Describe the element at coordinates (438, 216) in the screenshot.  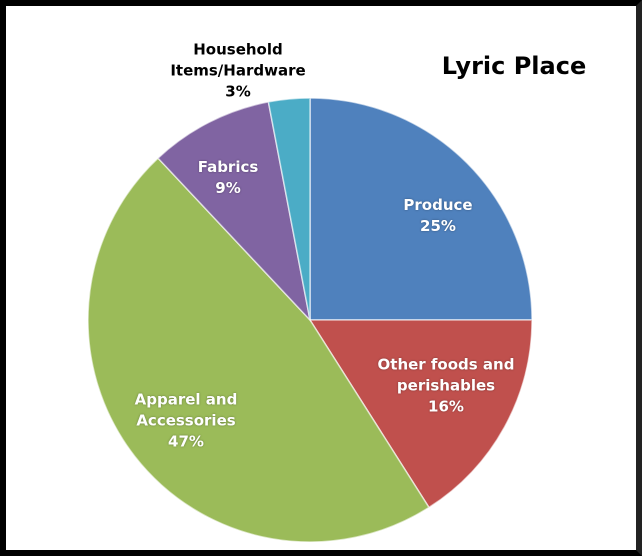
I see `slice-label: Produce 25%` at that location.